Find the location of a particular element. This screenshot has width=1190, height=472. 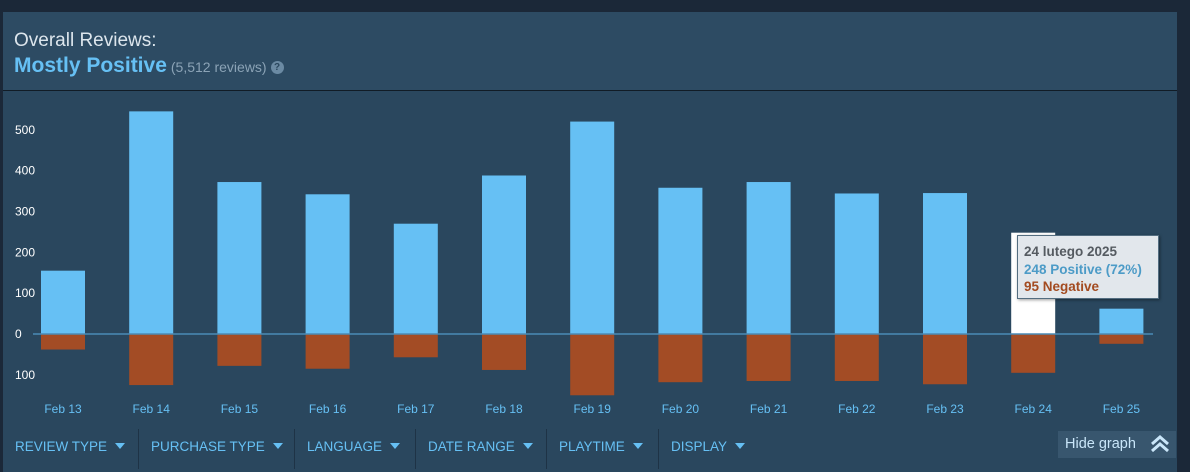

x-tick-label: Feb 17 is located at coordinates (416, 409).